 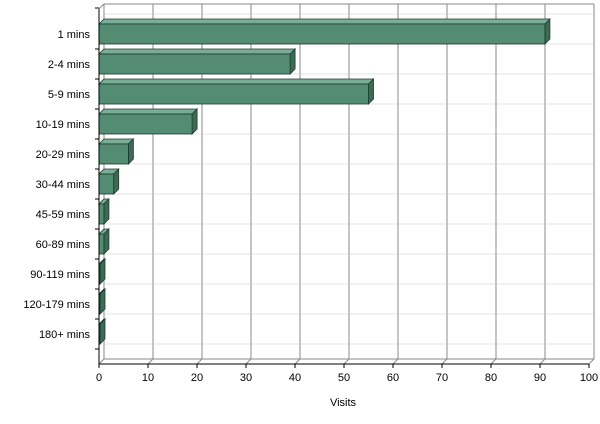 What do you see at coordinates (148, 378) in the screenshot?
I see `x-tick-label: 10` at bounding box center [148, 378].